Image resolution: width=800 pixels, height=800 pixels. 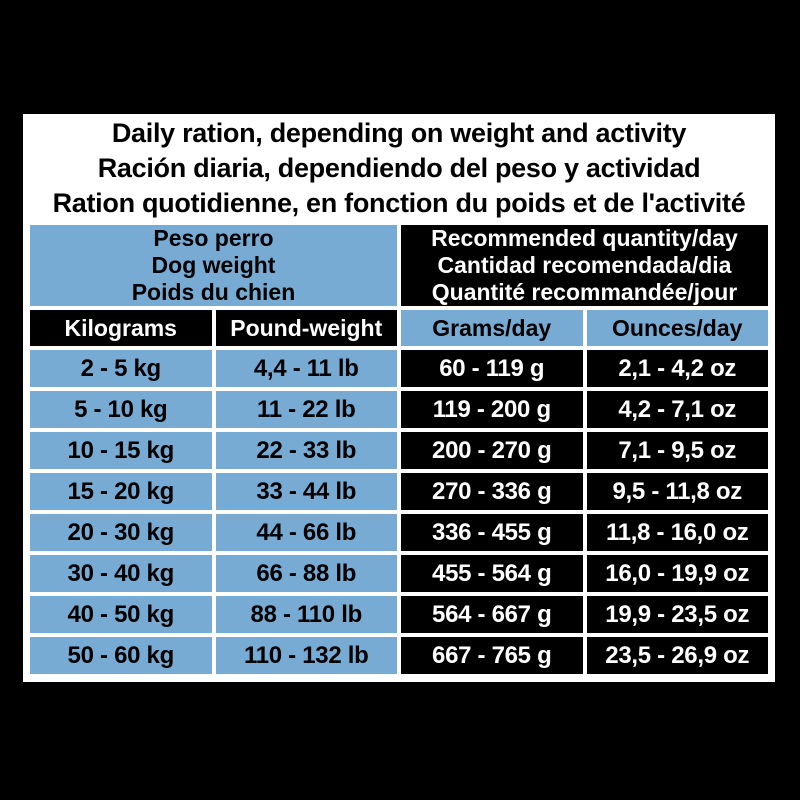 I want to click on lb-range-cell: 11 - 22 lb, so click(x=306, y=409).